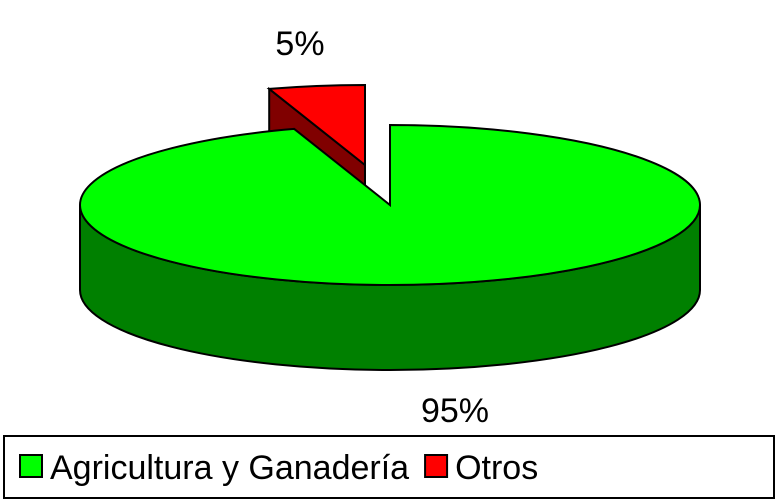 The image size is (777, 502). What do you see at coordinates (229, 468) in the screenshot?
I see `legend-label: Agricultura y Ganadería` at bounding box center [229, 468].